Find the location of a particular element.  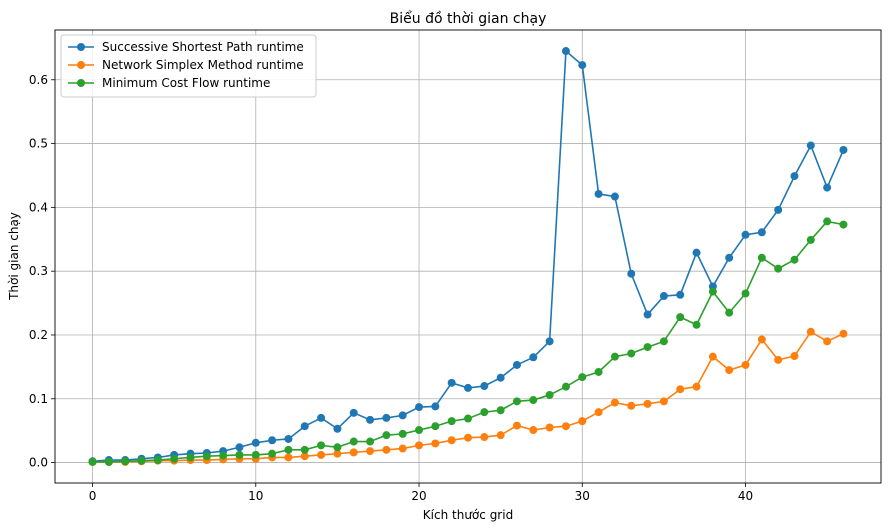

x-tick-label: 10 is located at coordinates (255, 496).